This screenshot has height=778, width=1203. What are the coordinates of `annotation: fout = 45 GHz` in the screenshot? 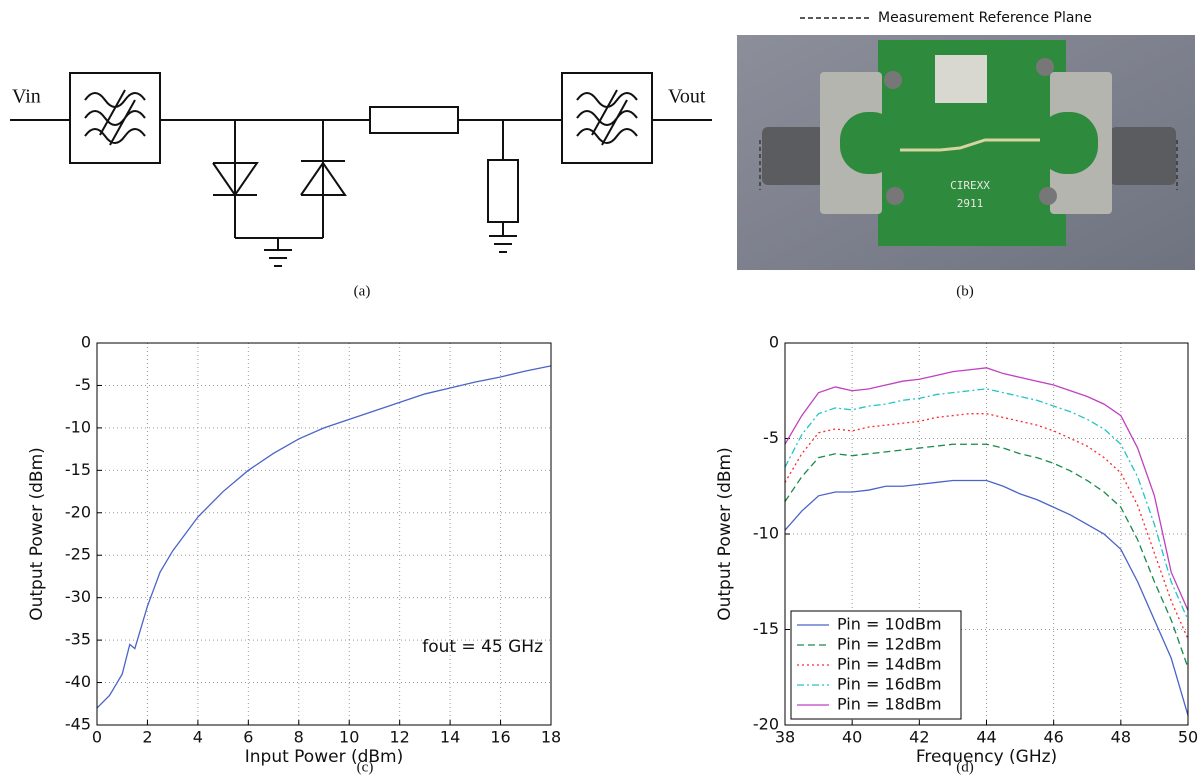 It's located at (482, 647).